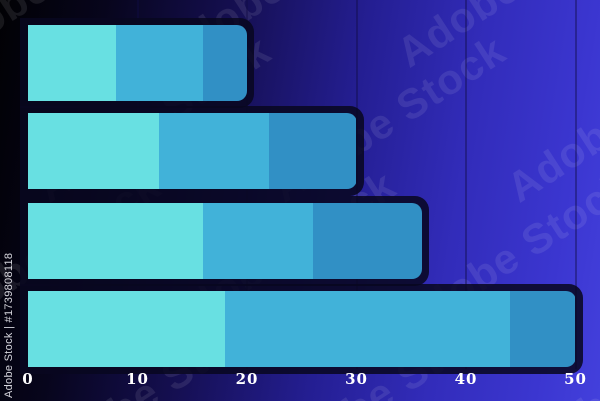 The image size is (600, 401). Describe the element at coordinates (247, 379) in the screenshot. I see `x-axis-tick-label: 20` at that location.